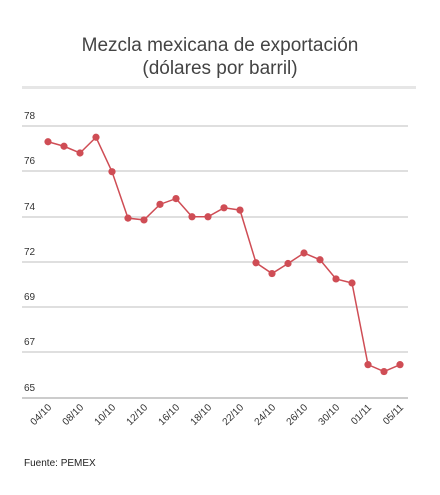  I want to click on y-tick-label: 76, so click(30, 161).